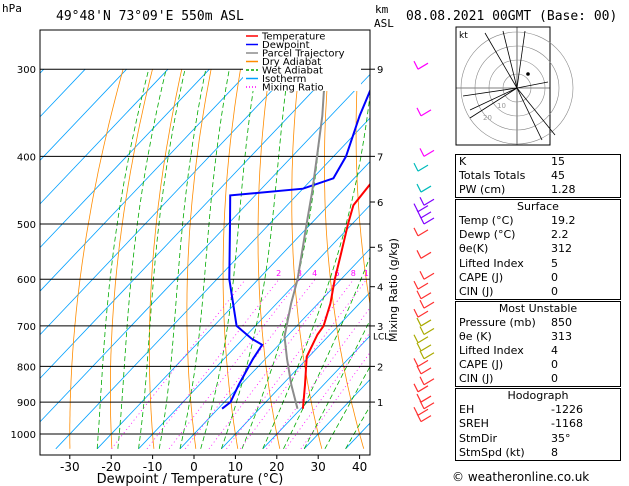 This screenshot has height=486, width=629. What do you see at coordinates (478, 438) in the screenshot?
I see `index-label: StmDir` at bounding box center [478, 438].